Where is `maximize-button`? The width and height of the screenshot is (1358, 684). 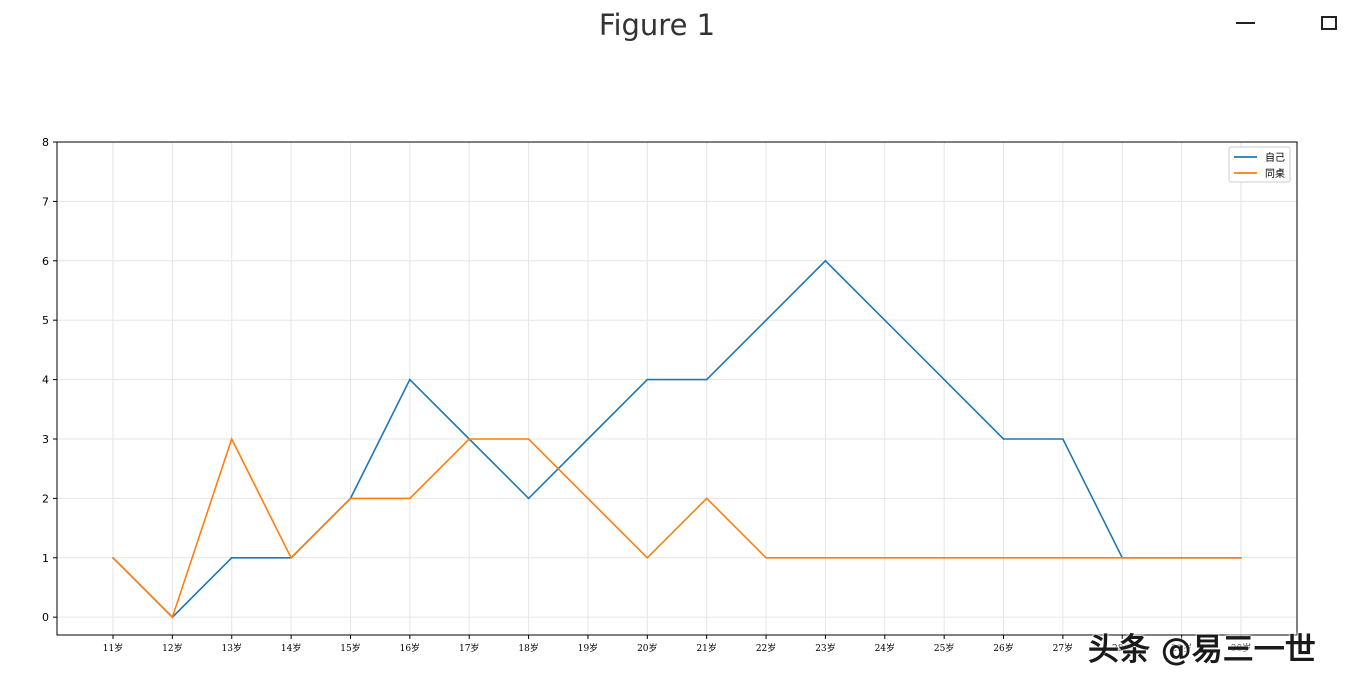 maximize-button is located at coordinates (1330, 24).